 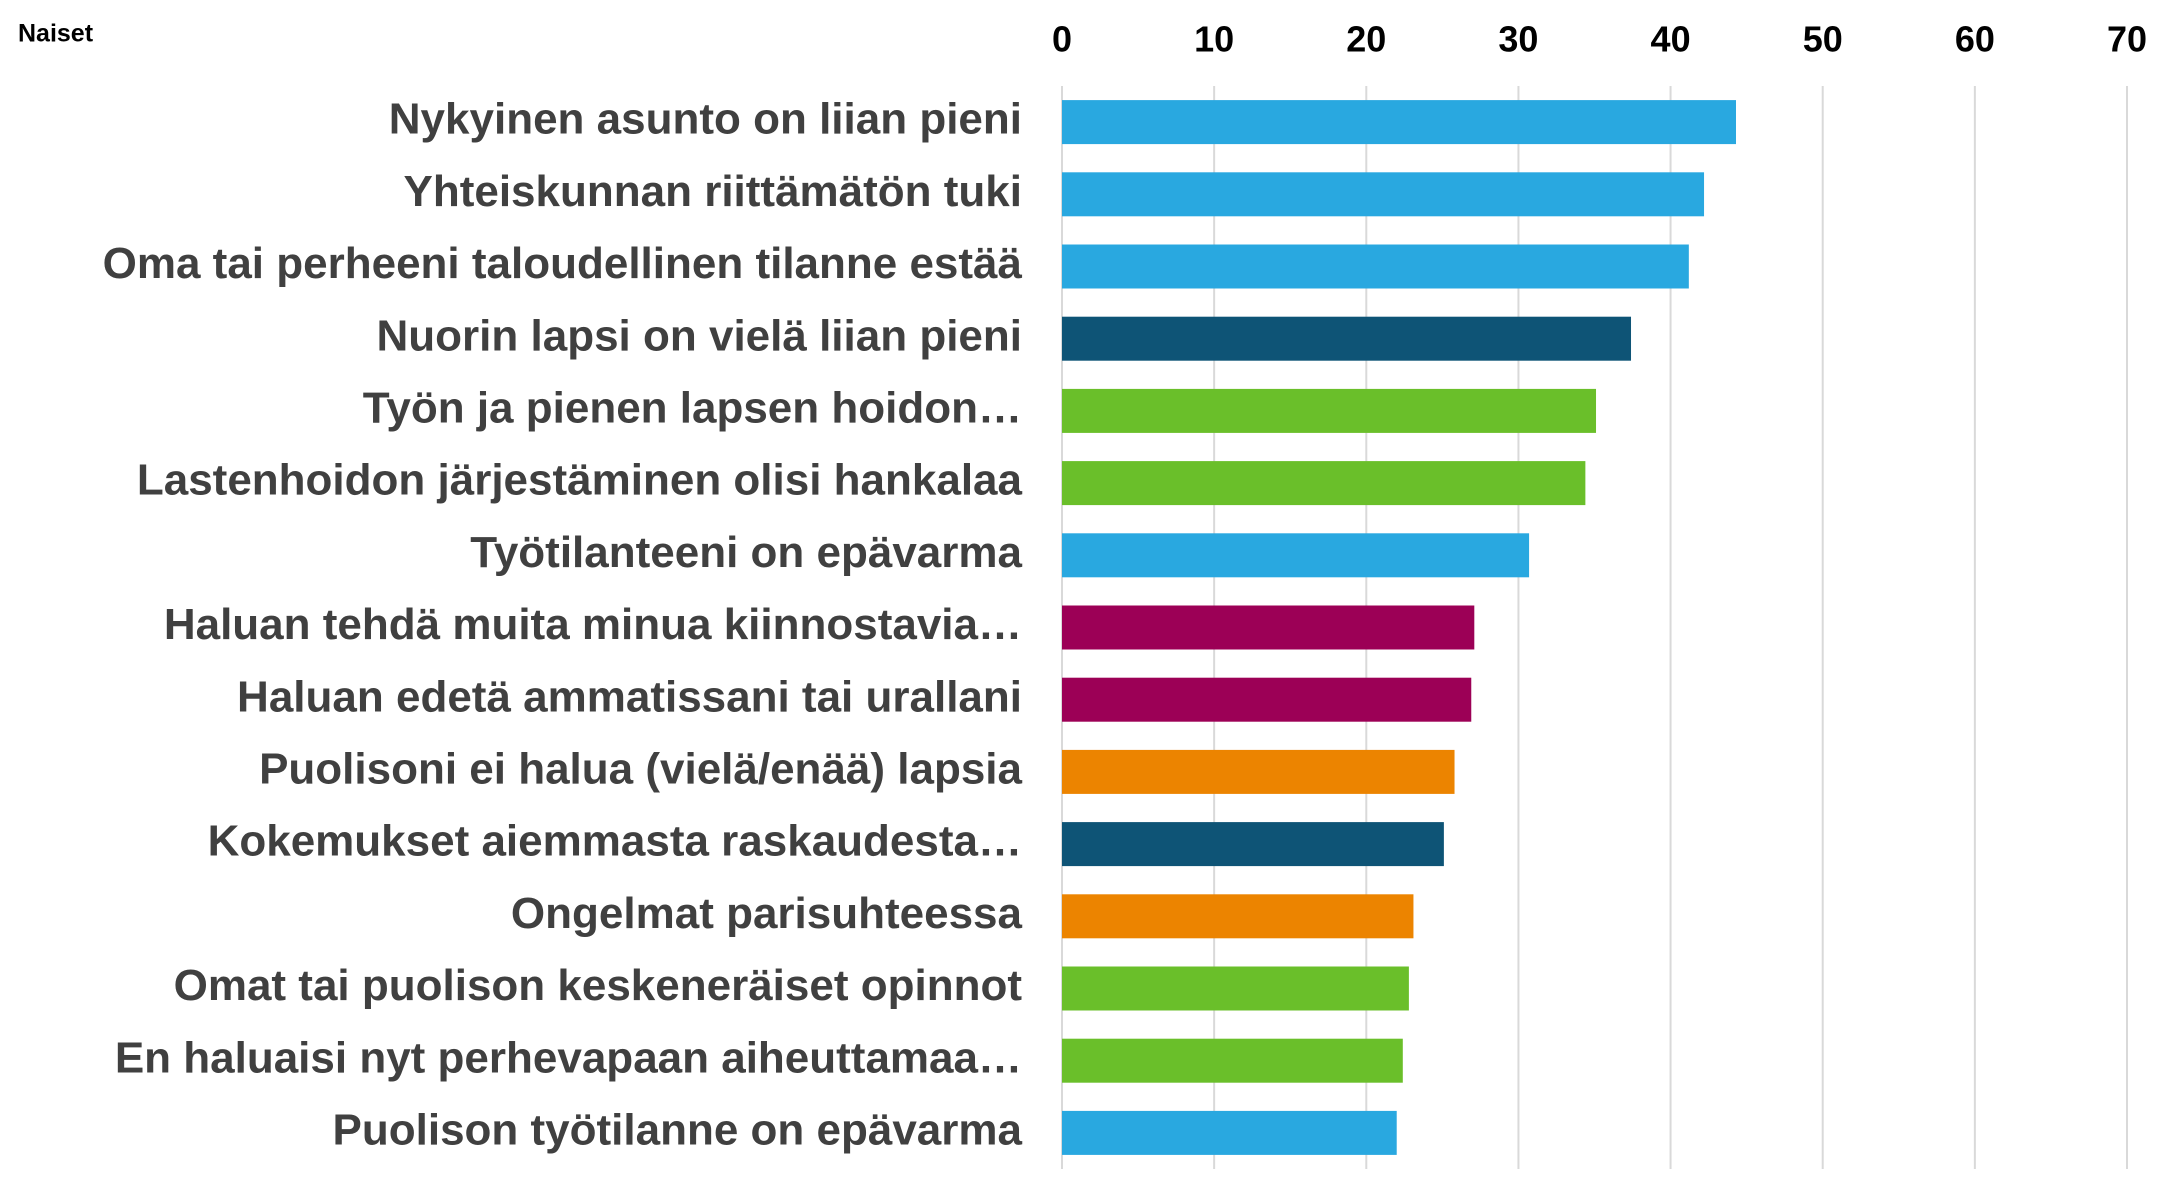 What do you see at coordinates (746, 552) in the screenshot?
I see `category-label: Työtilanteeni on epävarma` at bounding box center [746, 552].